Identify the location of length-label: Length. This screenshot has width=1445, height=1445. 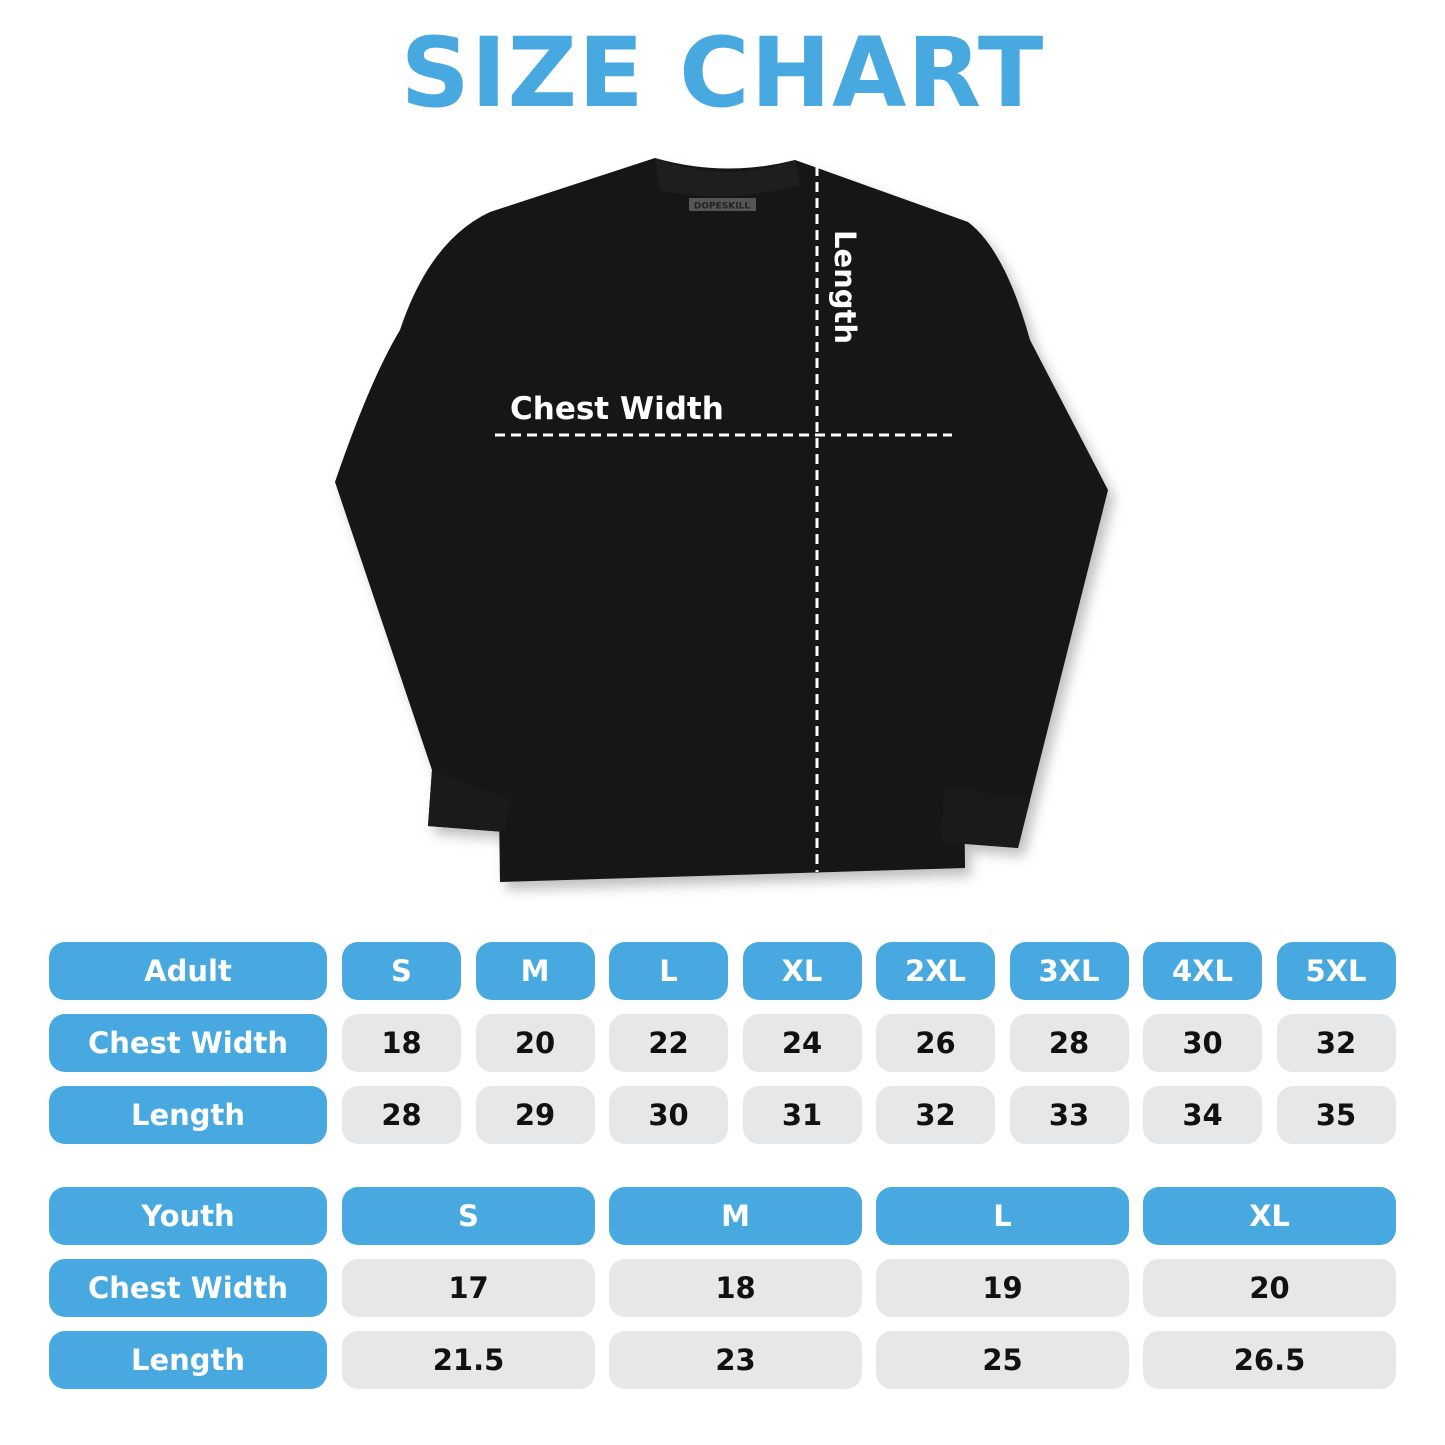
(845, 287).